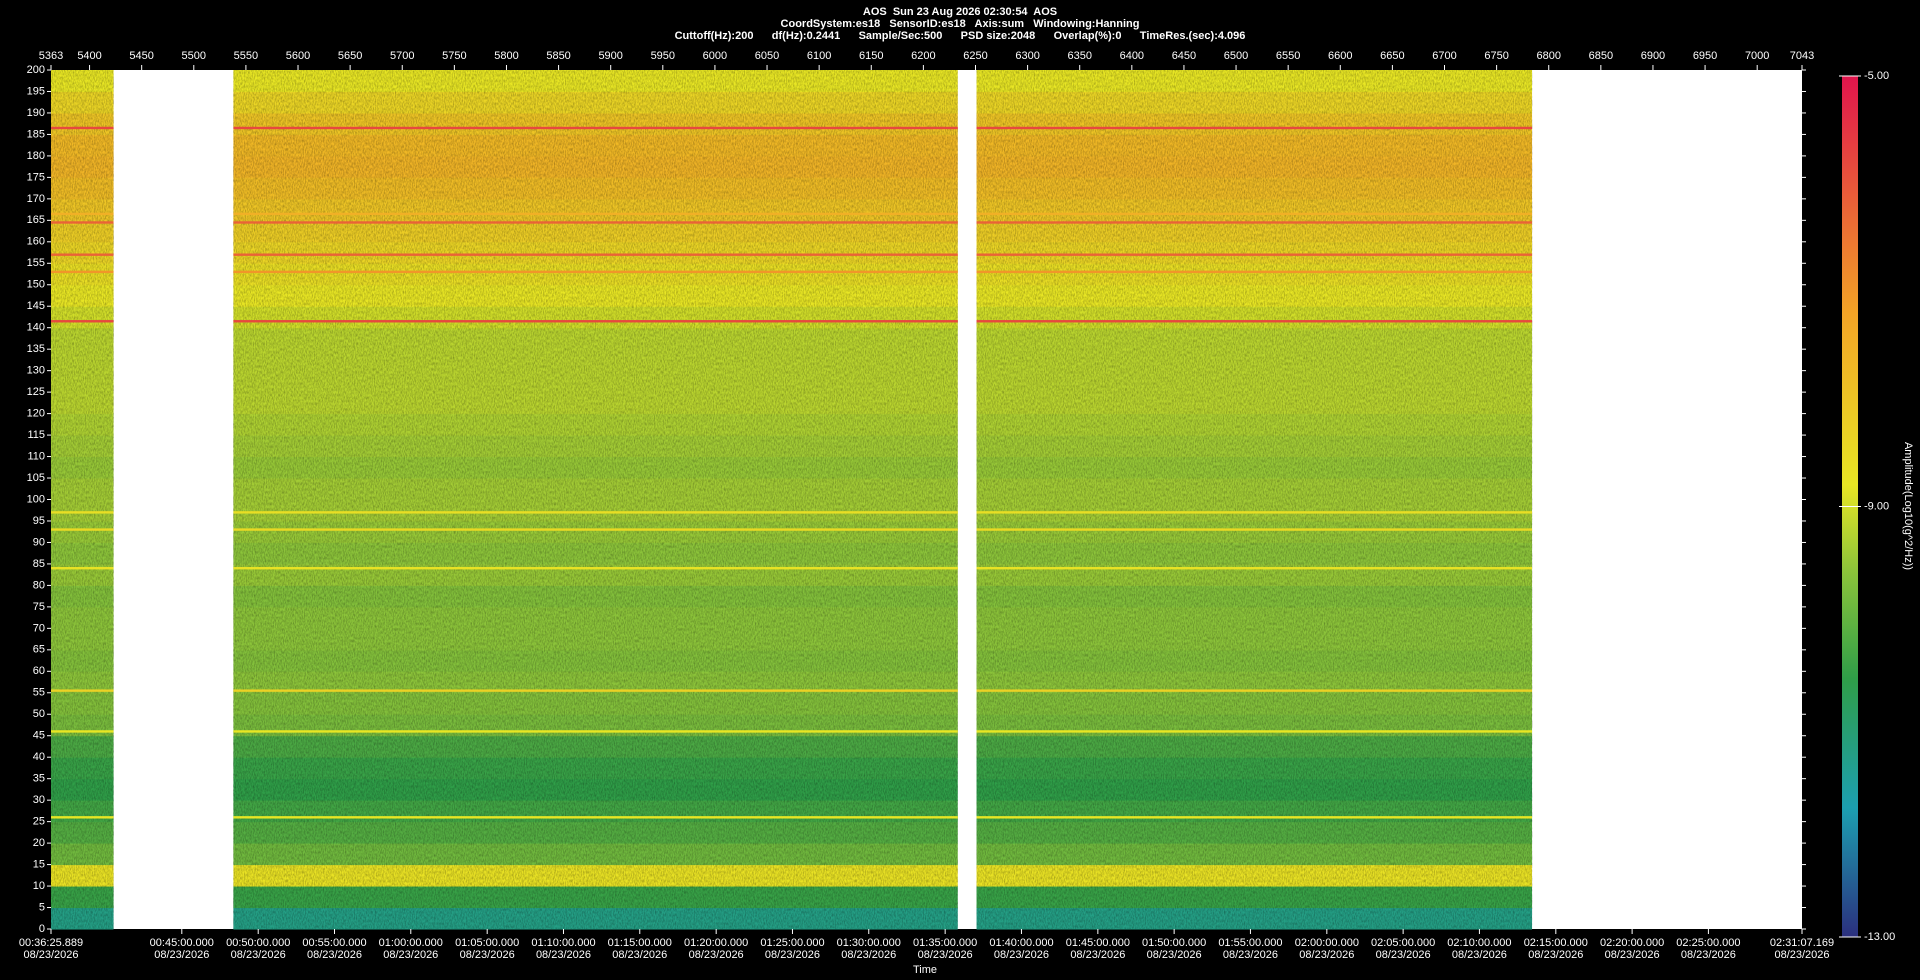  Describe the element at coordinates (716, 943) in the screenshot. I see `time-tick-label: 01:20:00.000` at that location.